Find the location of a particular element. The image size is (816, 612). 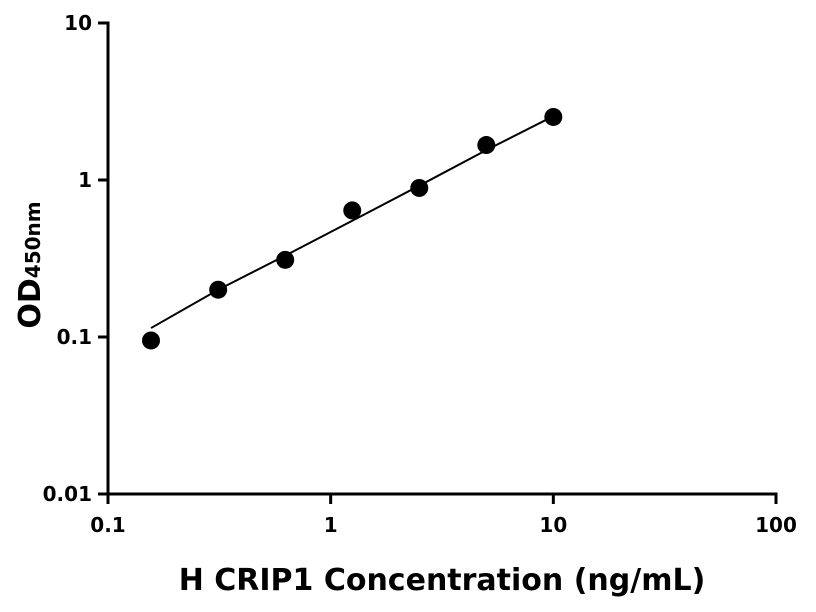

y-tick-label: 0.1 is located at coordinates (74, 337).